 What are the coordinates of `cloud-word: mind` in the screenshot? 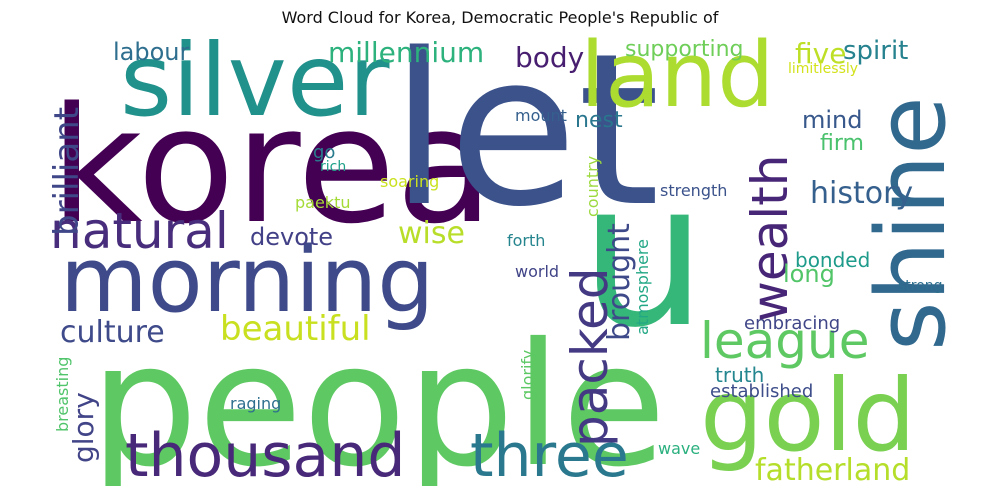 It's located at (832, 120).